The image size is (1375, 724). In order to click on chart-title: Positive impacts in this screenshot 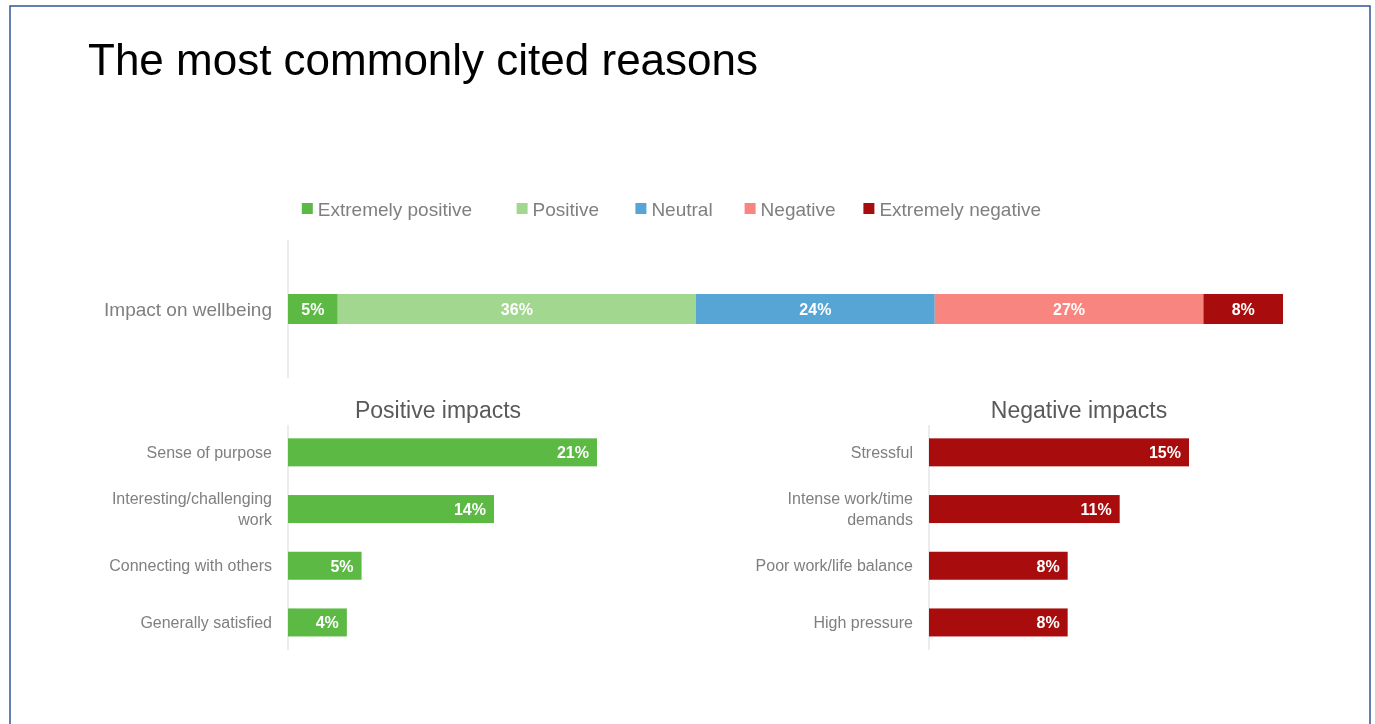, I will do `click(438, 410)`.